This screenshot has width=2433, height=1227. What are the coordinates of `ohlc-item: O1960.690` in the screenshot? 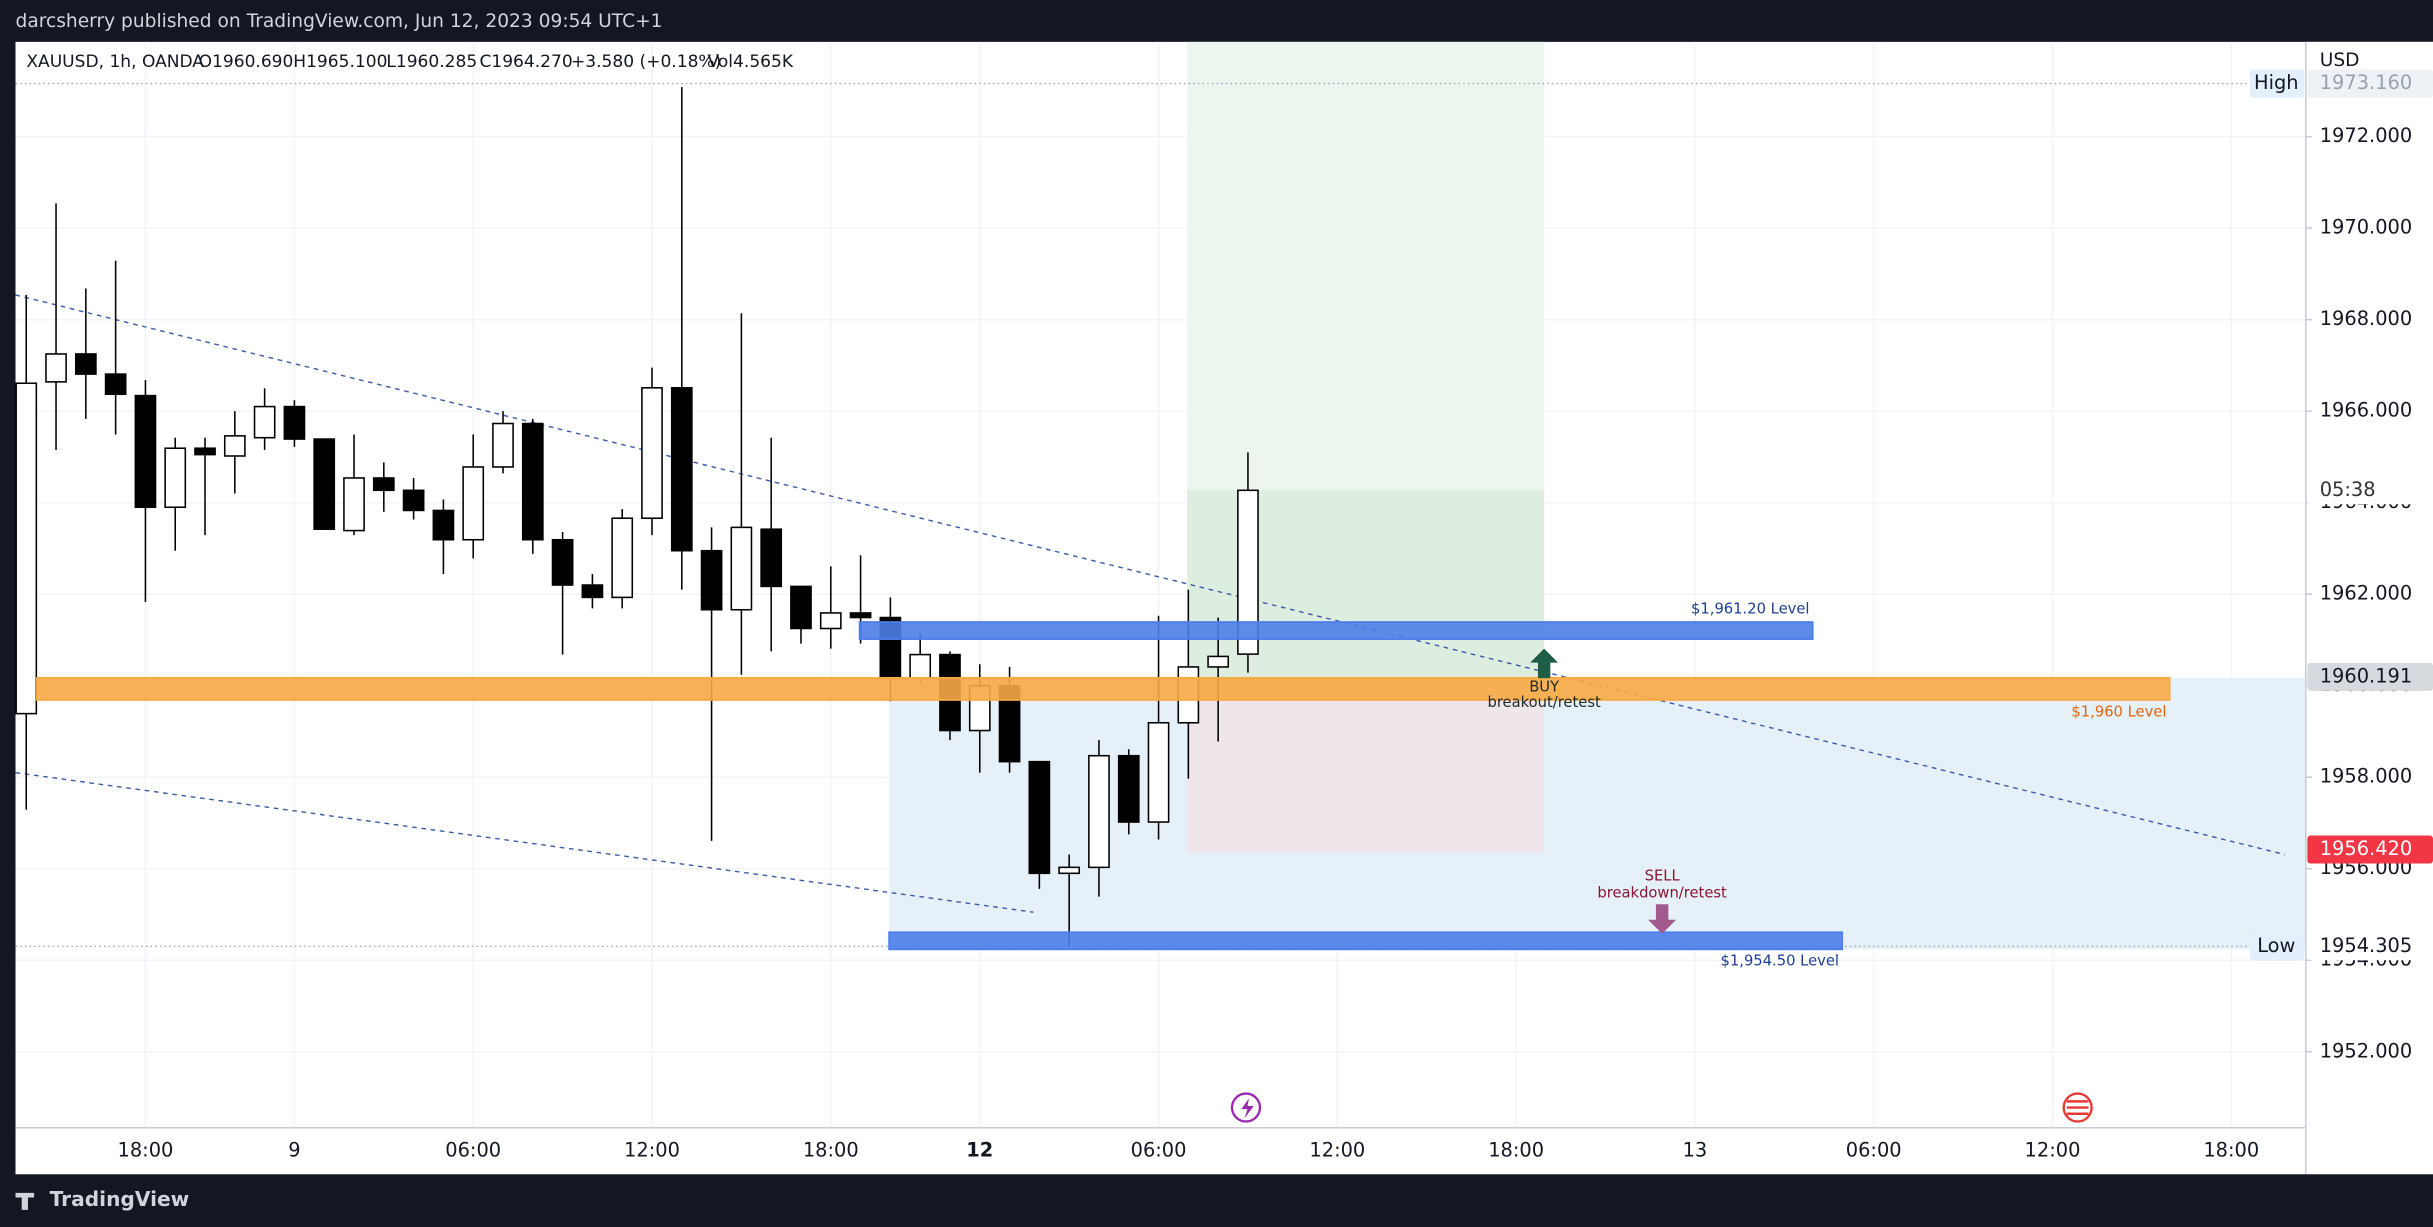 It's located at (246, 62).